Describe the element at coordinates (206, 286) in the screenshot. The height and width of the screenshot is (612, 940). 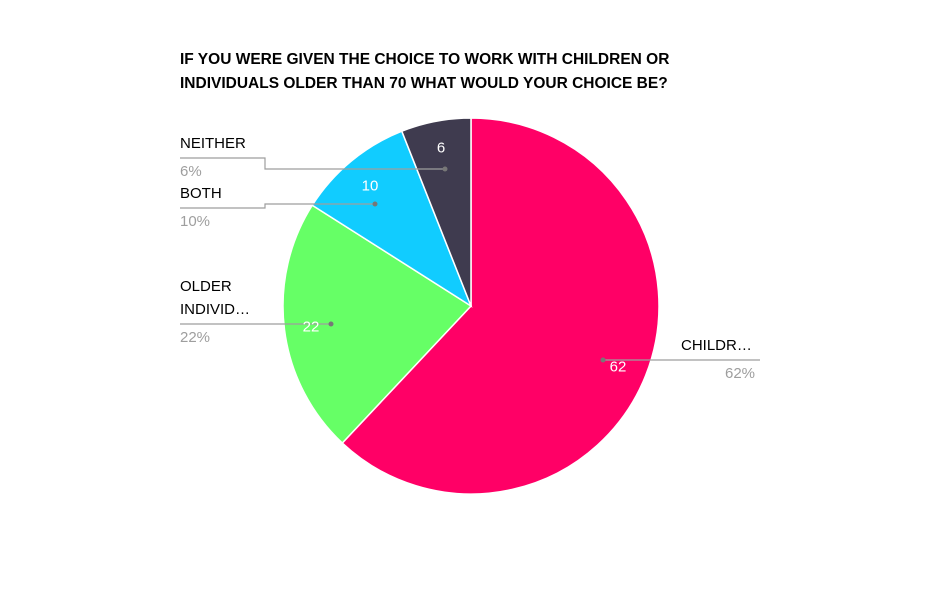
I see `label-older-line-1: OLDER` at that location.